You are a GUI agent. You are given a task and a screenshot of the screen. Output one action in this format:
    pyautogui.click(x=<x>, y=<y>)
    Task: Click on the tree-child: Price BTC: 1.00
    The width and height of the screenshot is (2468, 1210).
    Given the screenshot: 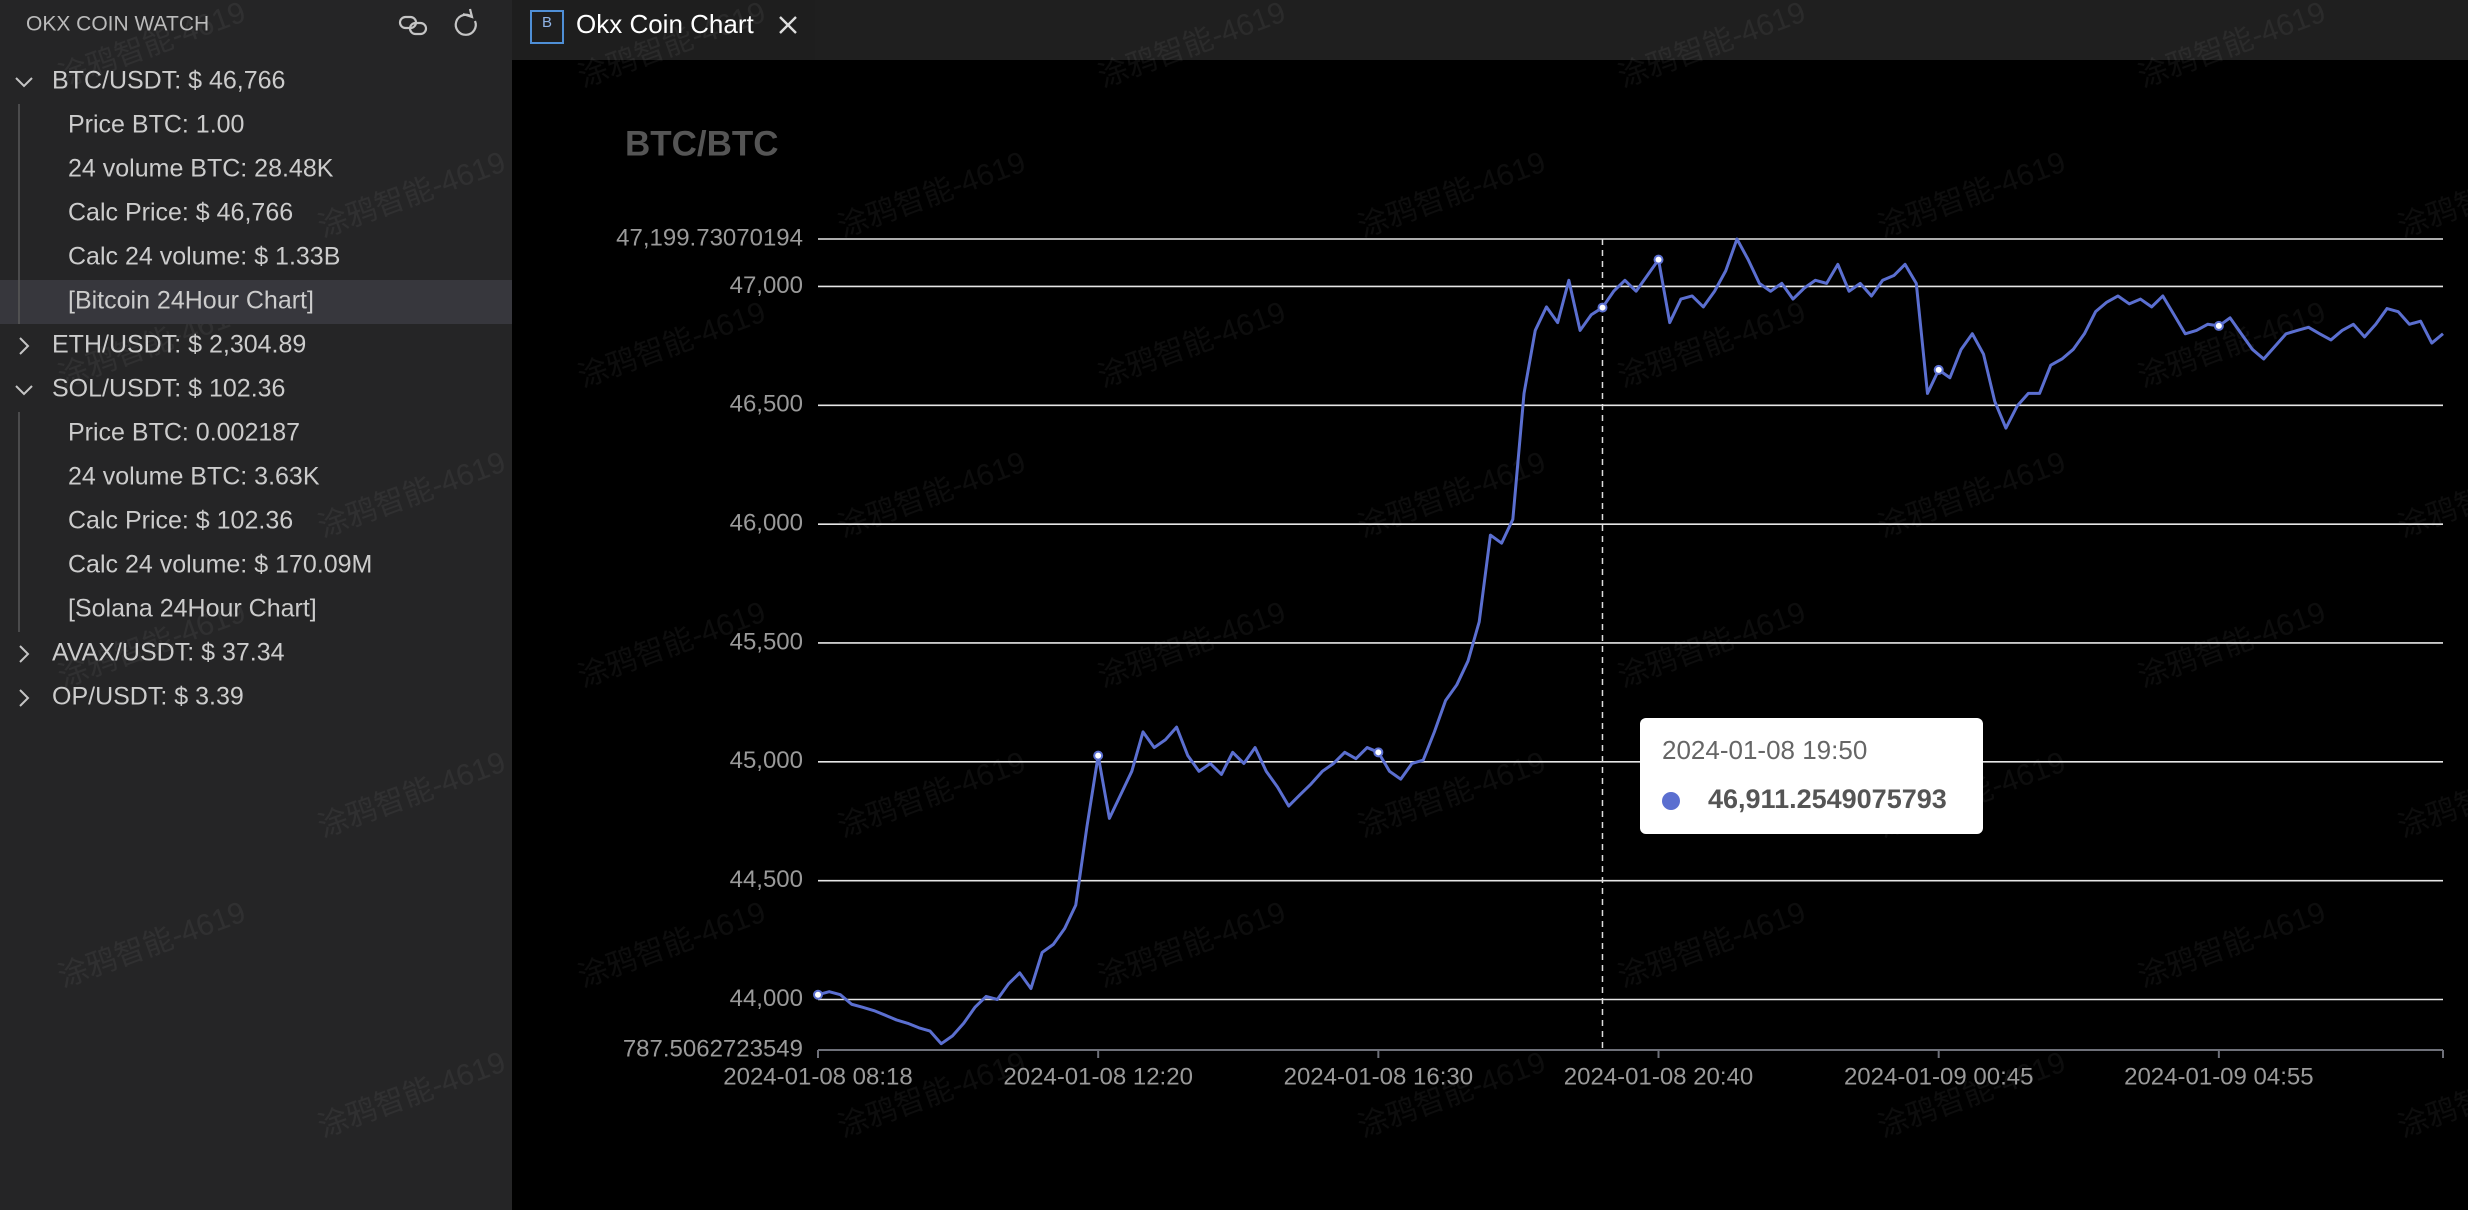 What is the action you would take?
    pyautogui.click(x=156, y=125)
    